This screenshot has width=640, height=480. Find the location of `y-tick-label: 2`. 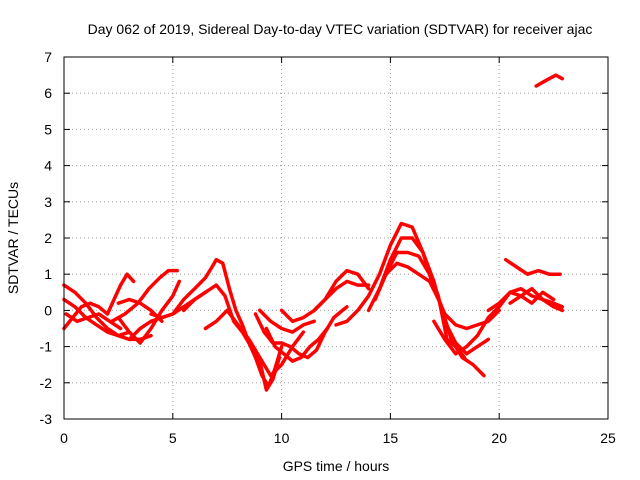

y-tick-label: 2 is located at coordinates (48, 238).